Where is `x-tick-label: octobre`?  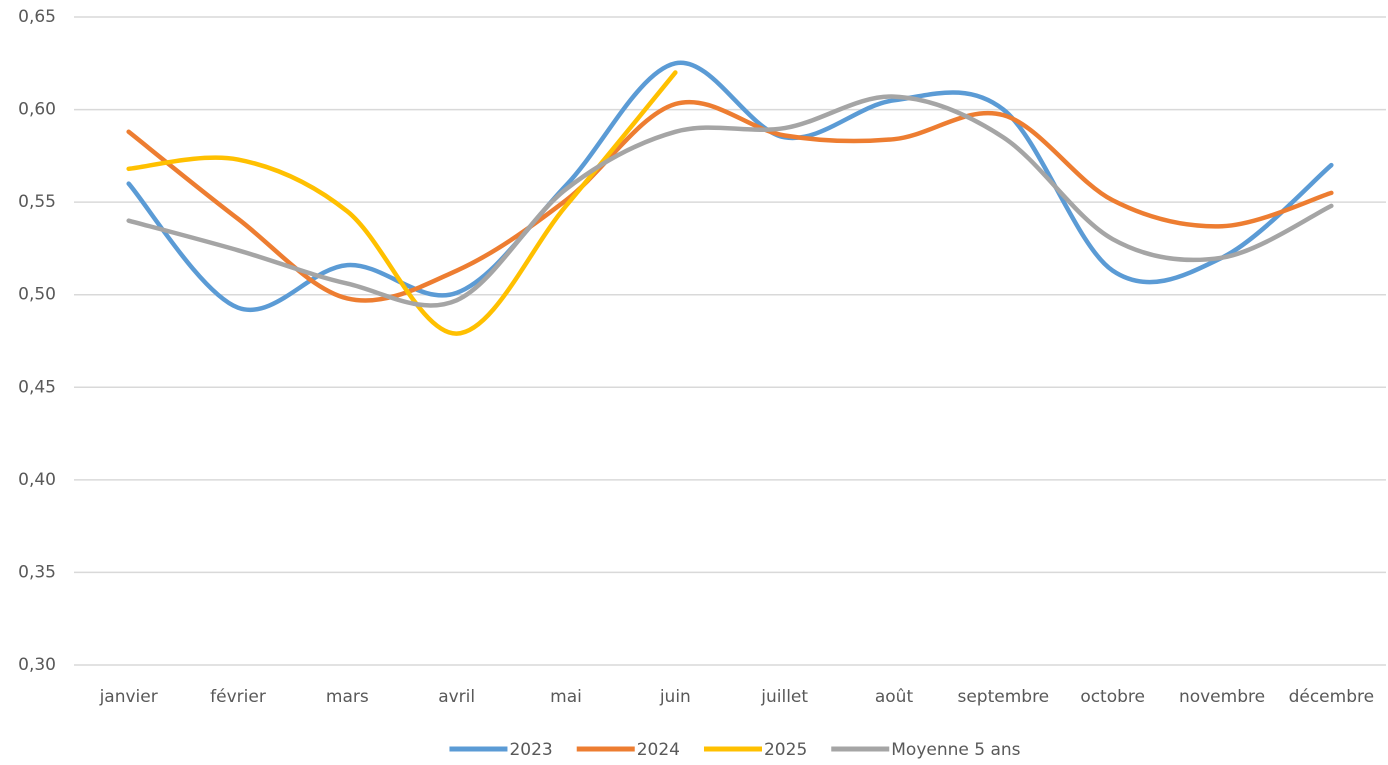
x-tick-label: octobre is located at coordinates (1112, 697).